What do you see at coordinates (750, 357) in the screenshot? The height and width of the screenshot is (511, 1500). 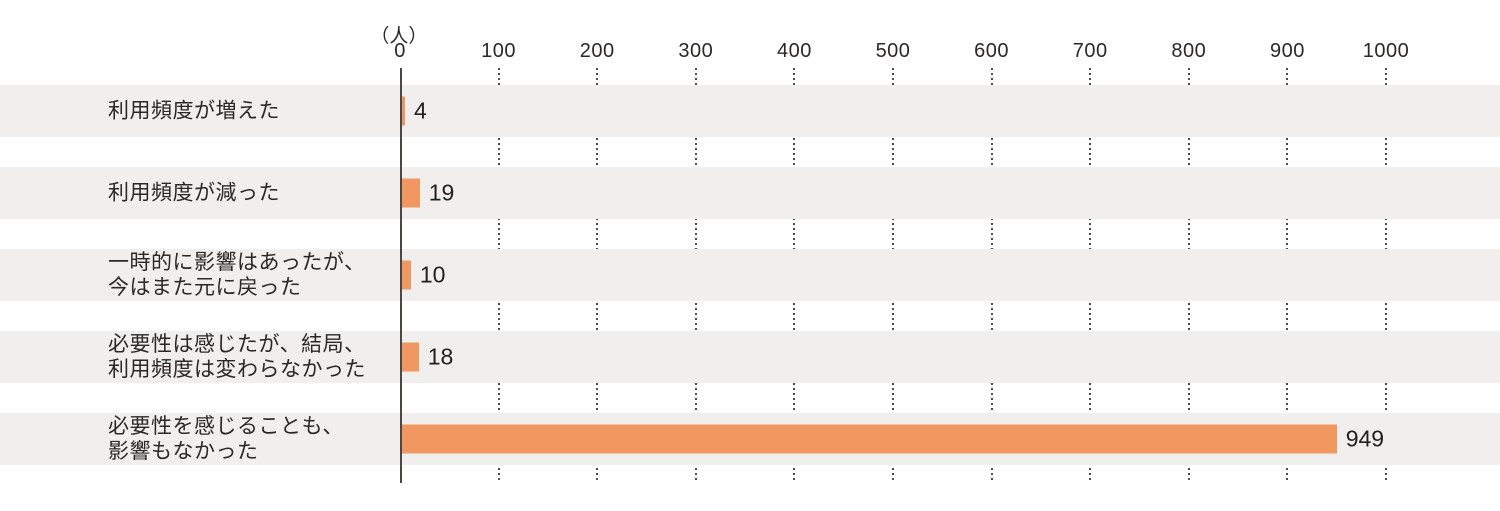 I see `chart-row: 必要性は感じたが、結局、 利用頻度は変わらなかった 18` at bounding box center [750, 357].